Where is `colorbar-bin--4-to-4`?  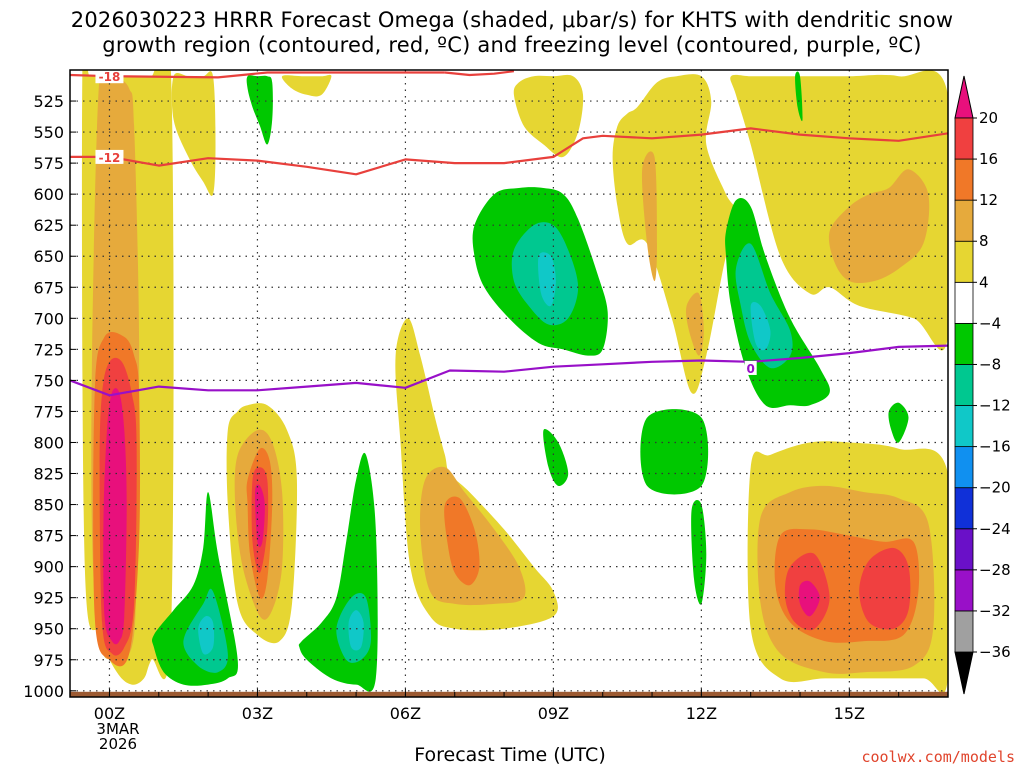
colorbar-bin--4-to-4 is located at coordinates (964, 302).